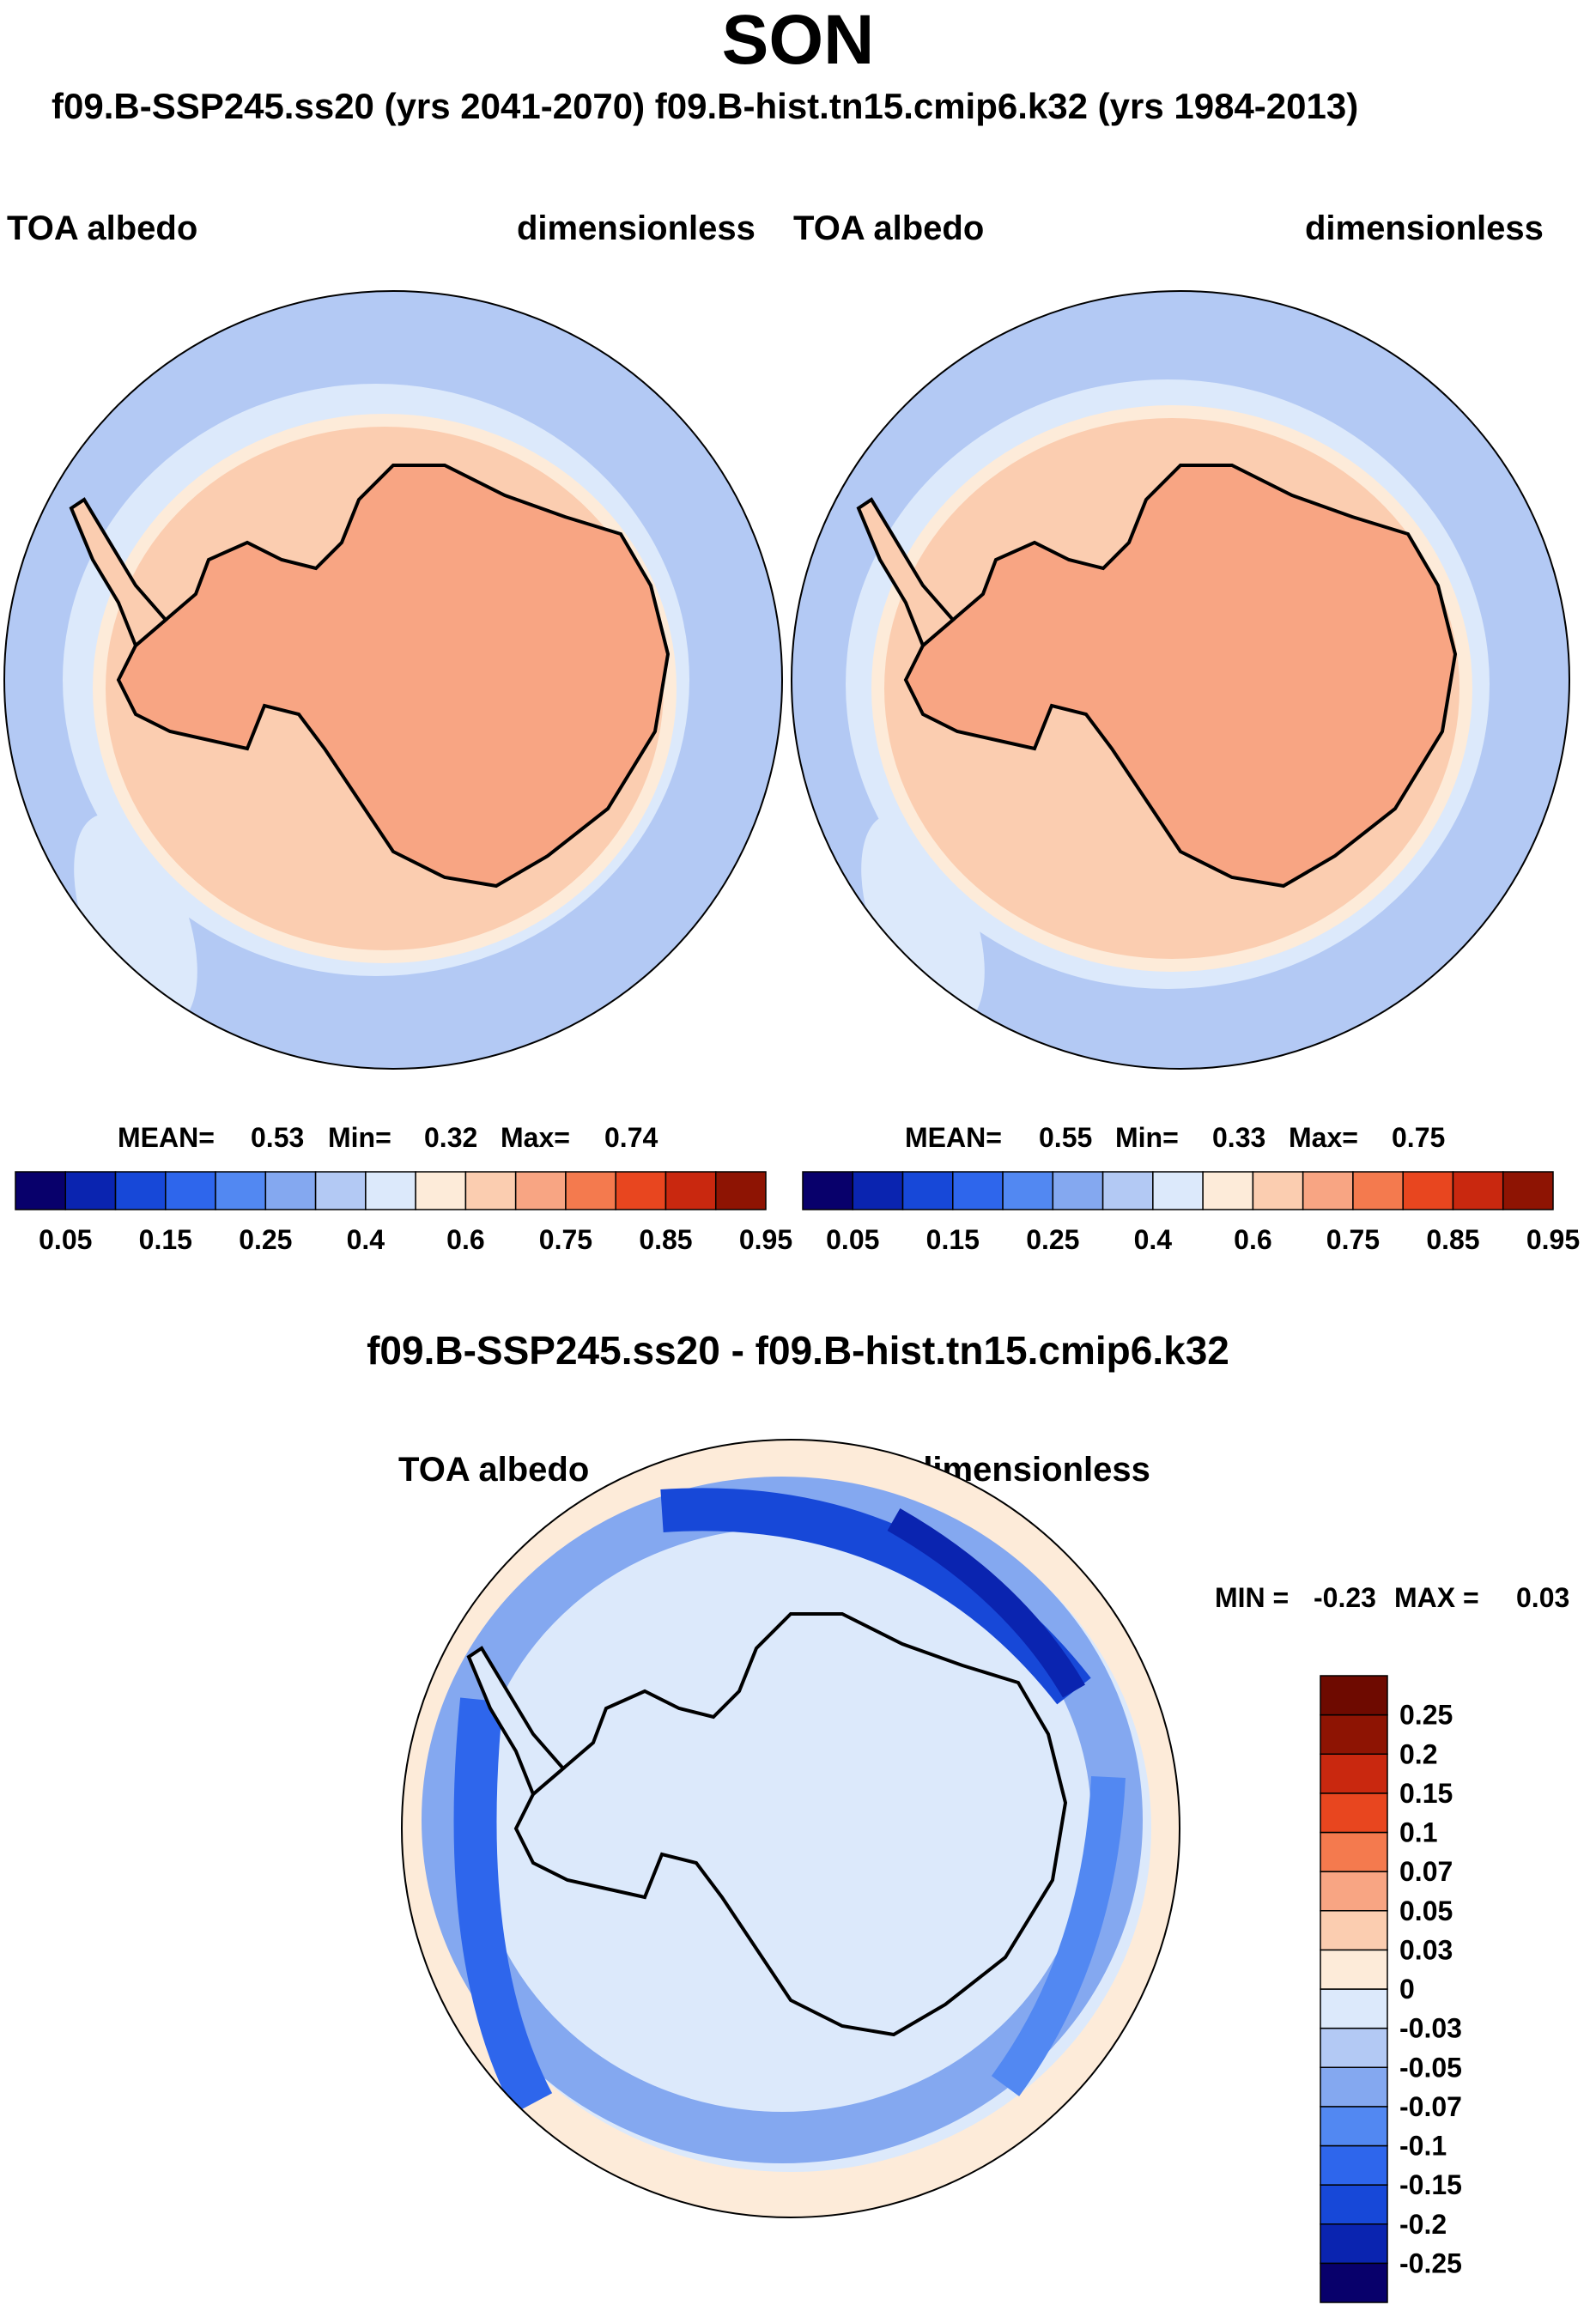  Describe the element at coordinates (1153, 1239) in the screenshot. I see `right-colorbar-tick-3: 0.4` at that location.